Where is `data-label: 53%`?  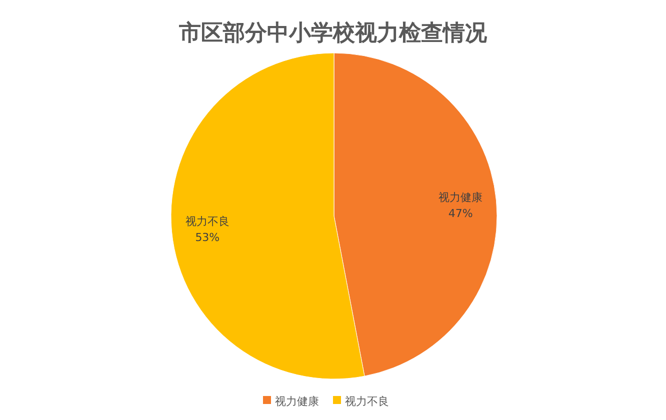
data-label: 53% is located at coordinates (207, 237).